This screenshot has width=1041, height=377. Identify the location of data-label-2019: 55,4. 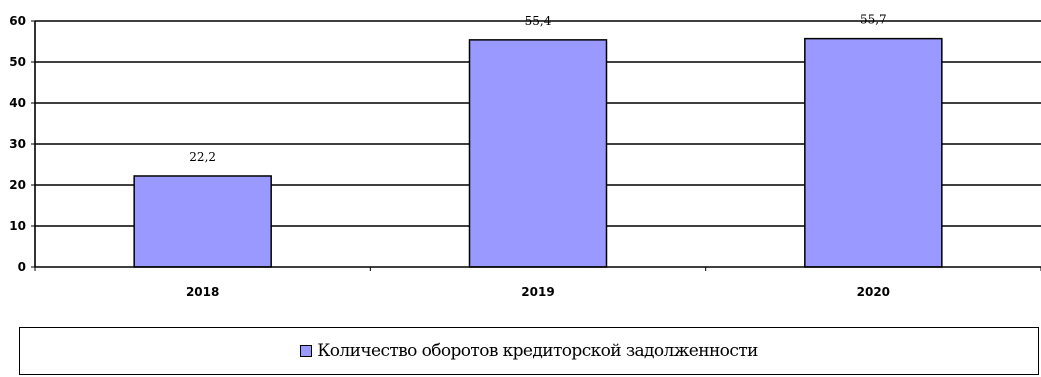
(538, 21).